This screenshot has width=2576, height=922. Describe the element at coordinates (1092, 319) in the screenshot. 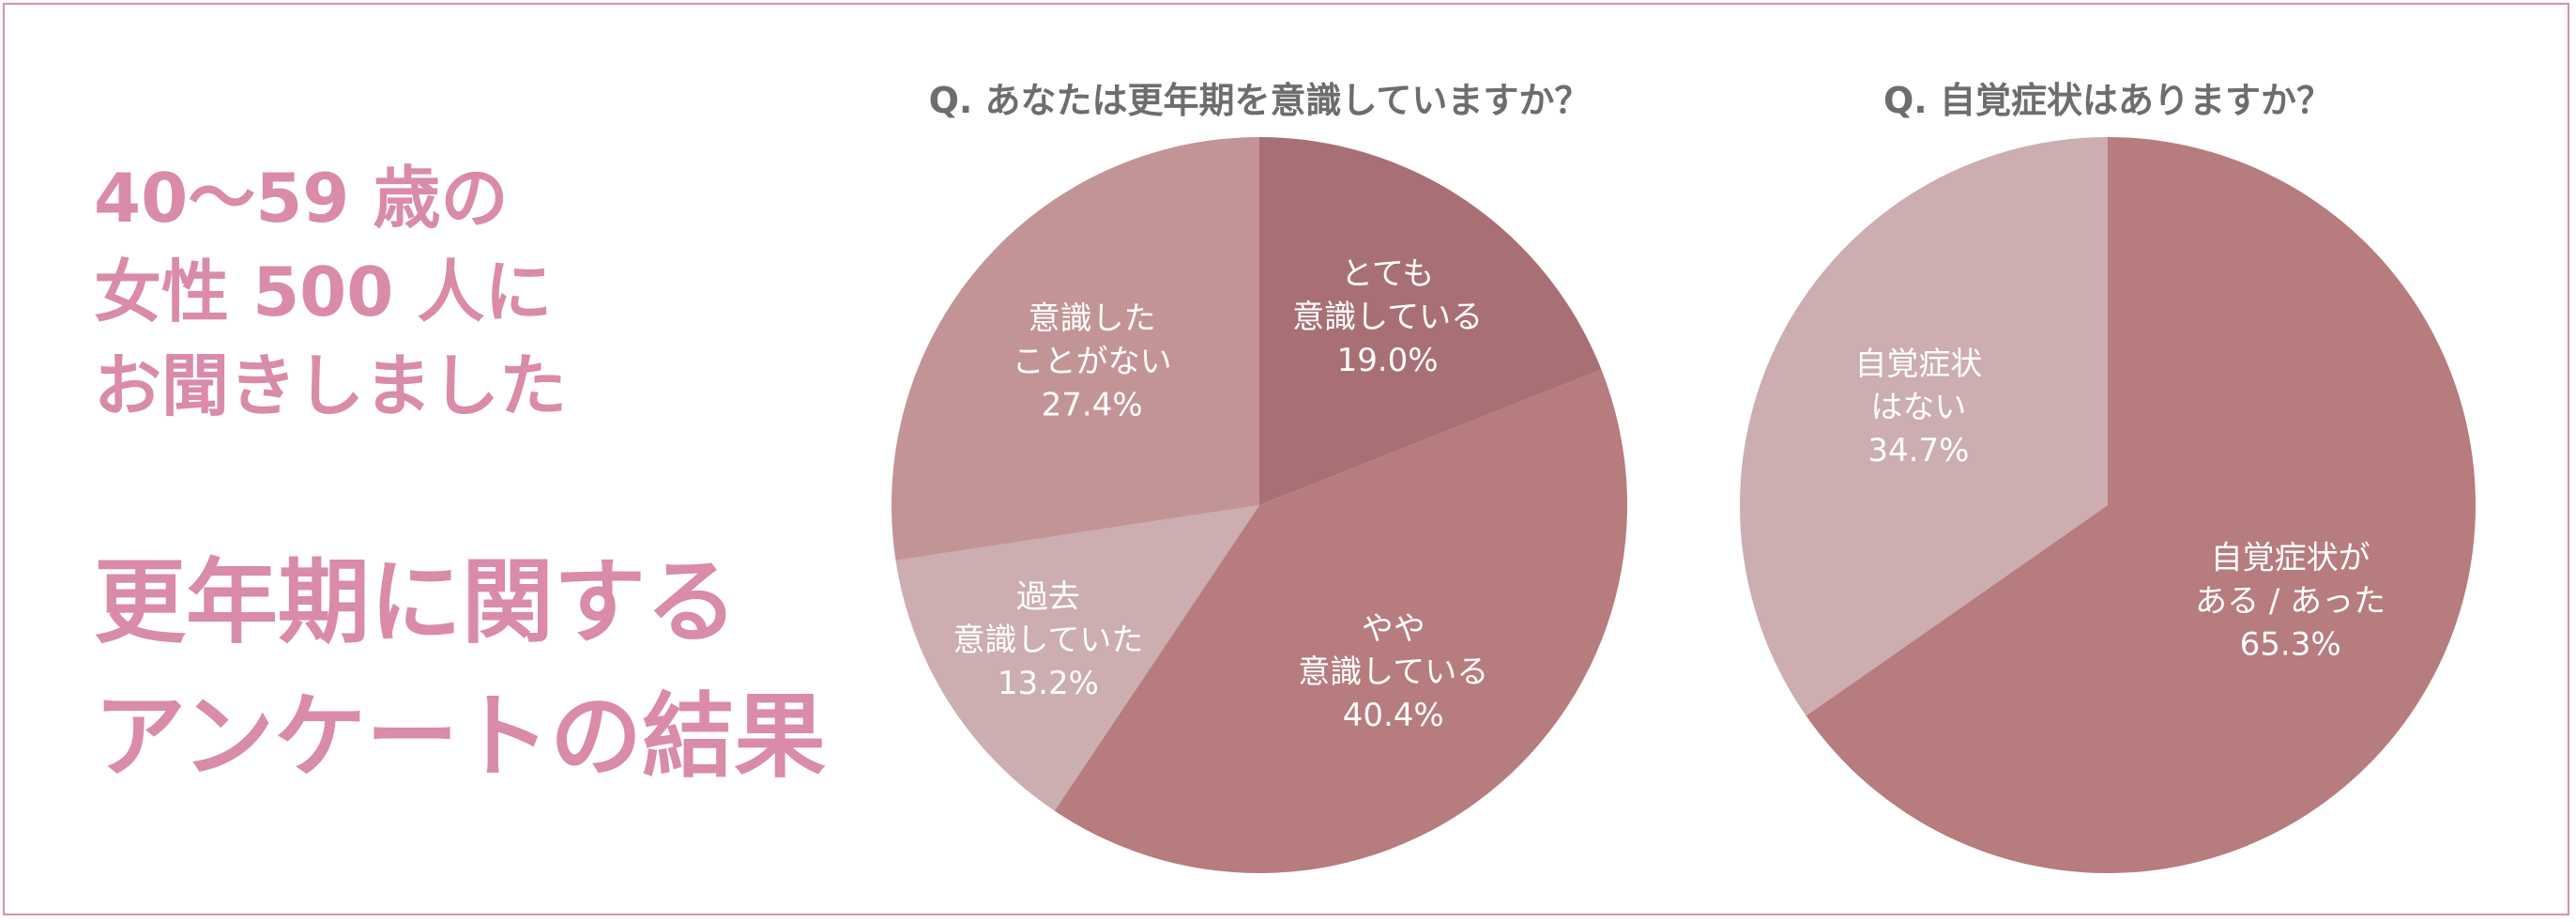

I see `pie-1-slice-4-label: 意識した` at that location.